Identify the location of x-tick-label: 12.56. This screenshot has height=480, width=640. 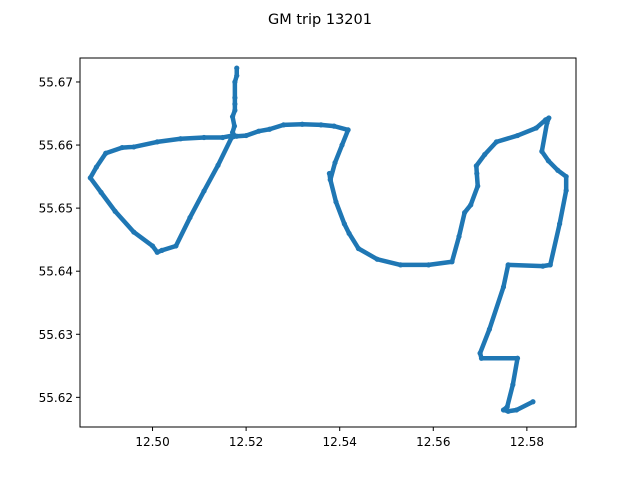
(433, 442).